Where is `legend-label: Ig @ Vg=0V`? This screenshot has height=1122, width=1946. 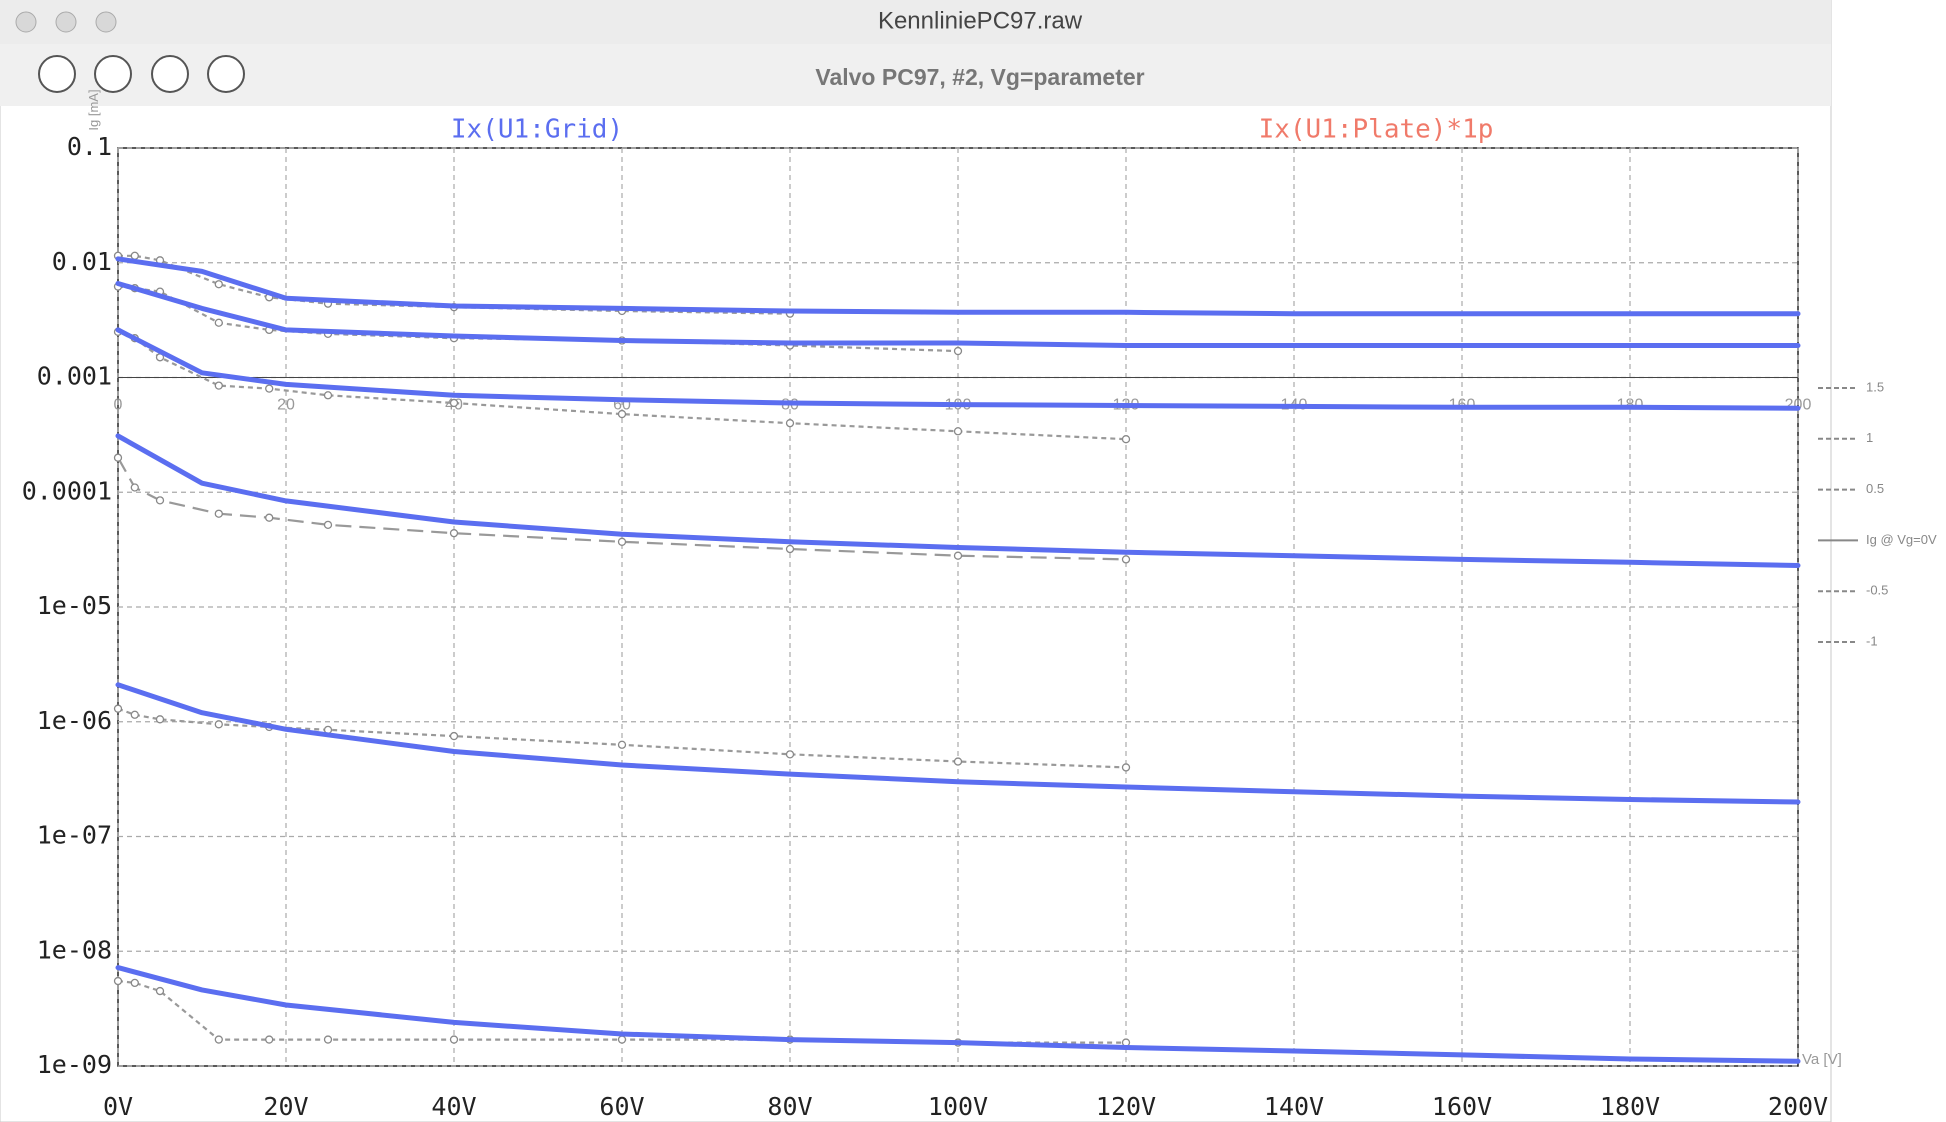 legend-label: Ig @ Vg=0V is located at coordinates (1901, 539).